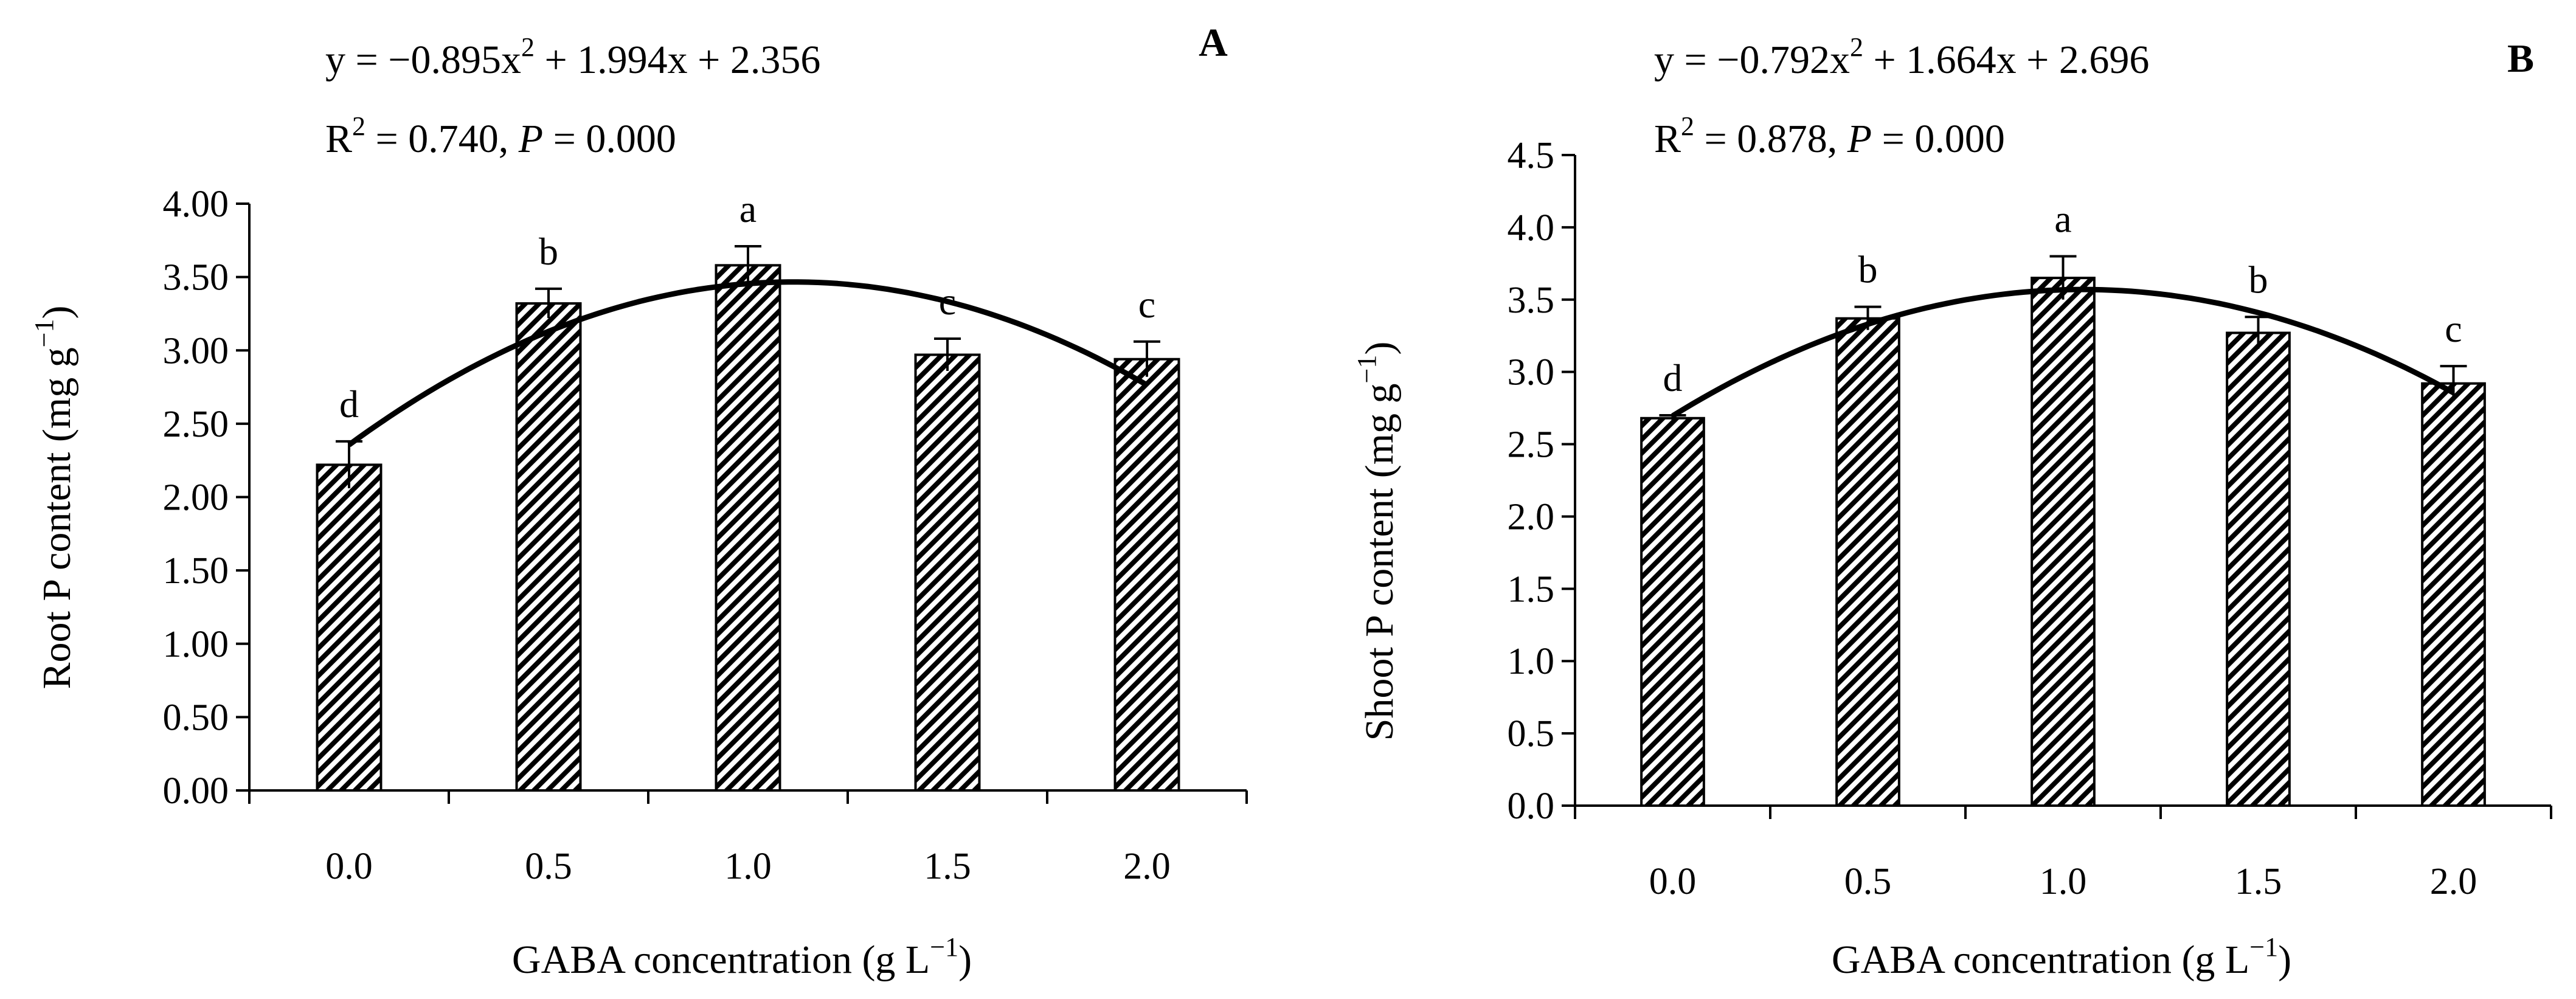 The image size is (2576, 999). What do you see at coordinates (1752, 60) in the screenshot?
I see `panel-b-equation-main: y = −0.792x` at bounding box center [1752, 60].